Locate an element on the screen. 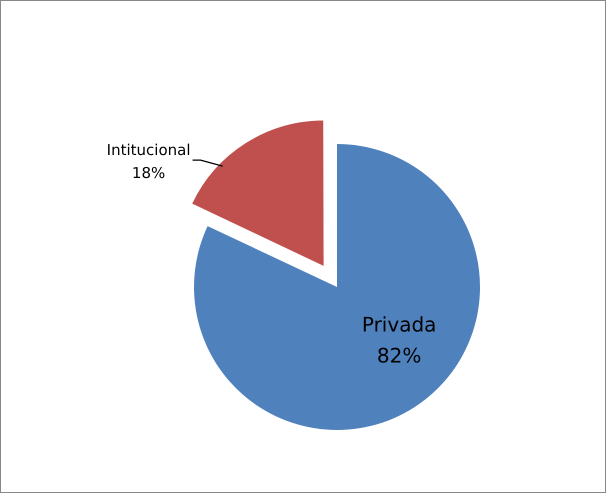 This screenshot has width=606, height=493. data-label: 82% is located at coordinates (399, 356).